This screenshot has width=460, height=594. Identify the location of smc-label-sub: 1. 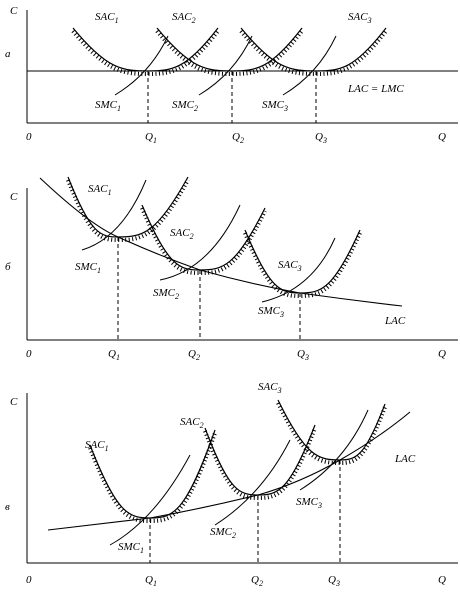
(99, 270).